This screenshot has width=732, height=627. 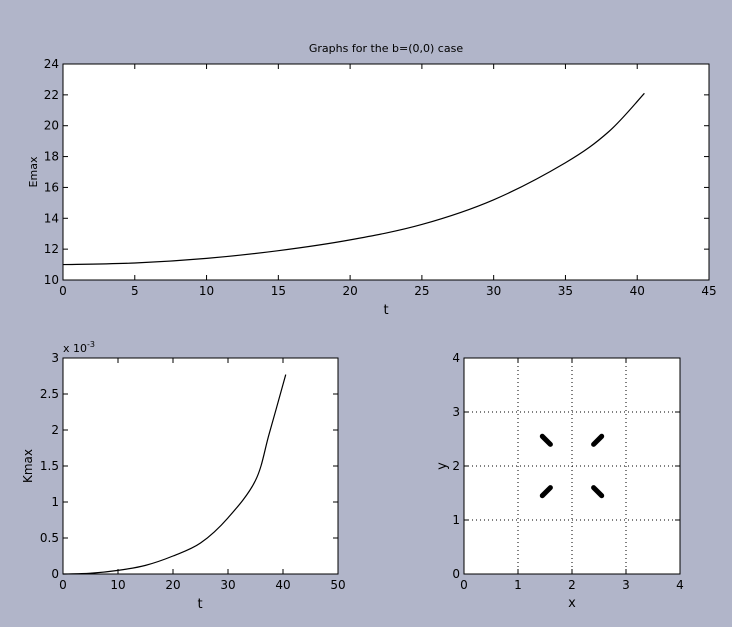 I want to click on plot-area, so click(x=200, y=466).